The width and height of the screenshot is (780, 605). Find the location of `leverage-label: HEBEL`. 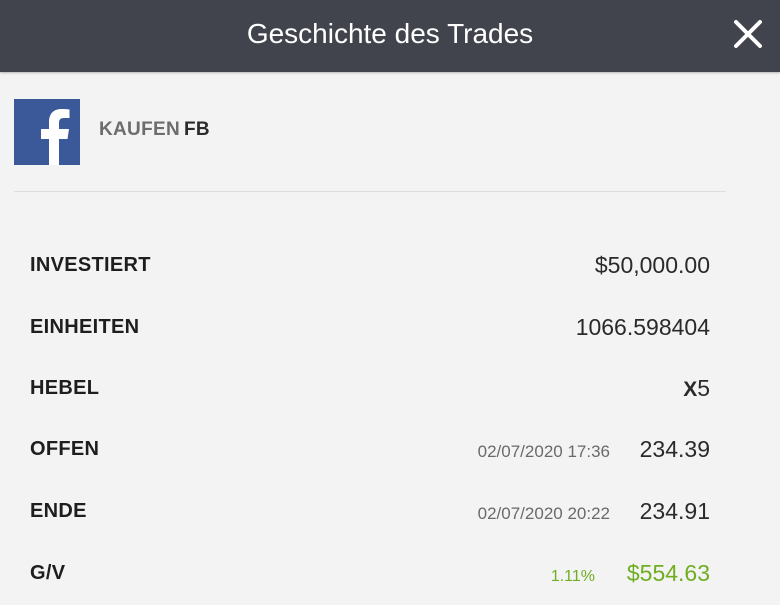

leverage-label: HEBEL is located at coordinates (65, 388).